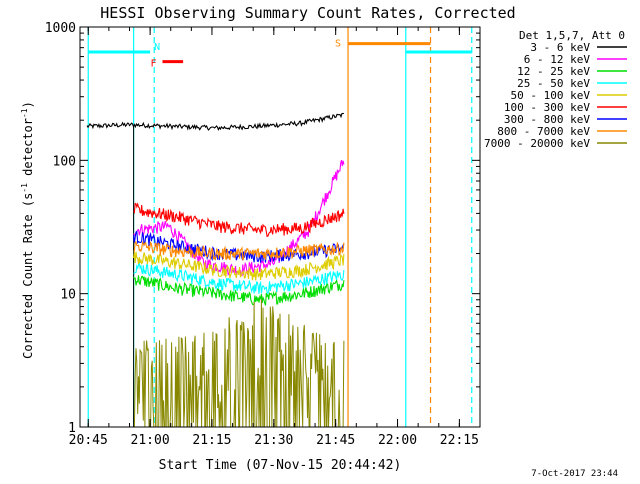 The height and width of the screenshot is (484, 640). I want to click on x-axis-label: Start Time (07-Nov-15 20:44:42), so click(280, 465).